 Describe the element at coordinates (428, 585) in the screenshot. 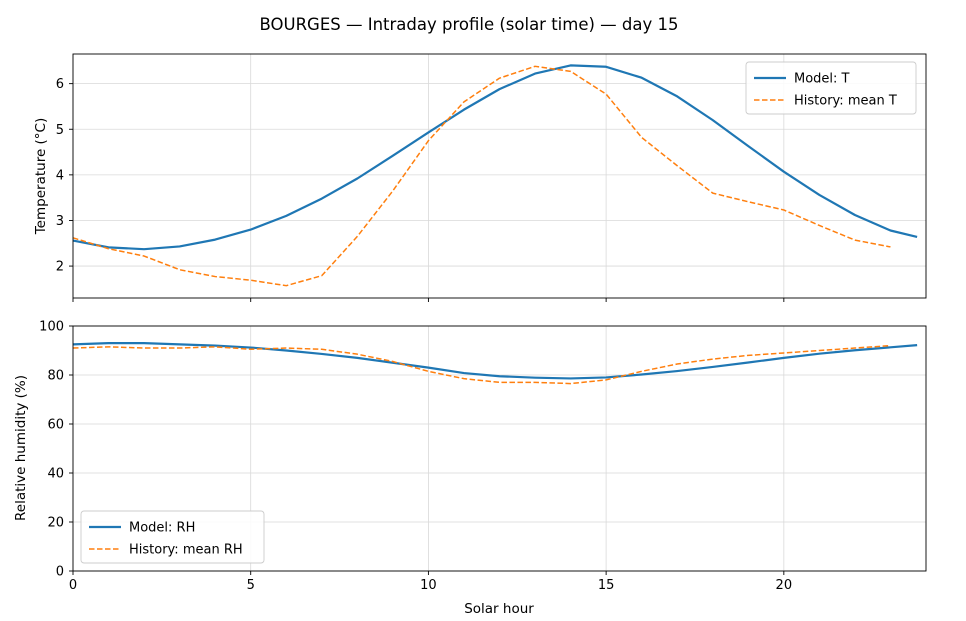

I see `panel1-x-tick-label-2: 10` at that location.